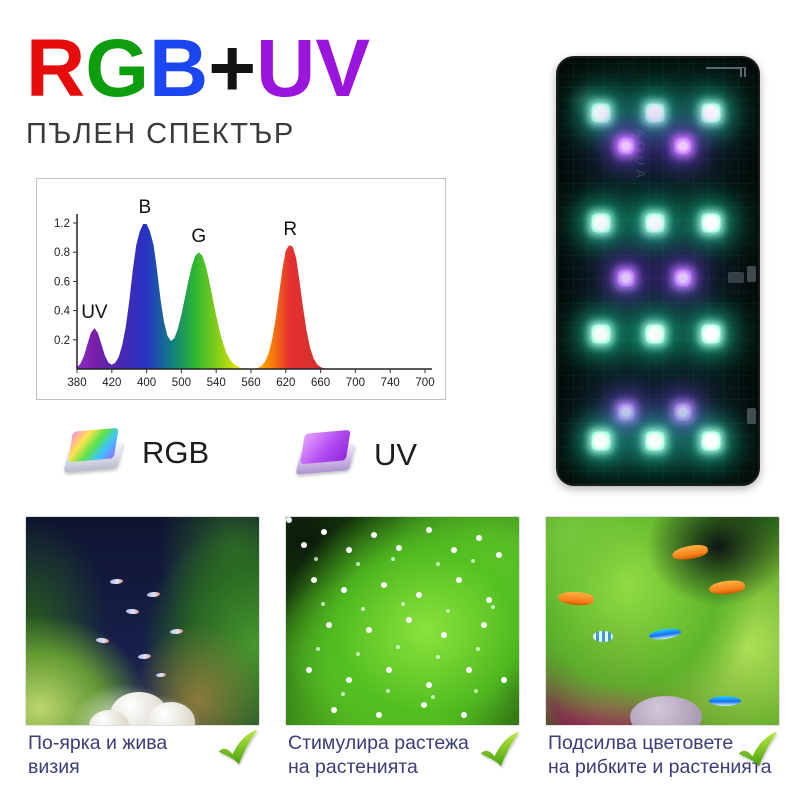 This screenshot has height=800, width=800. Describe the element at coordinates (125, 755) in the screenshot. I see `feature-caption-vivid: По-ярка и жива визия` at that location.